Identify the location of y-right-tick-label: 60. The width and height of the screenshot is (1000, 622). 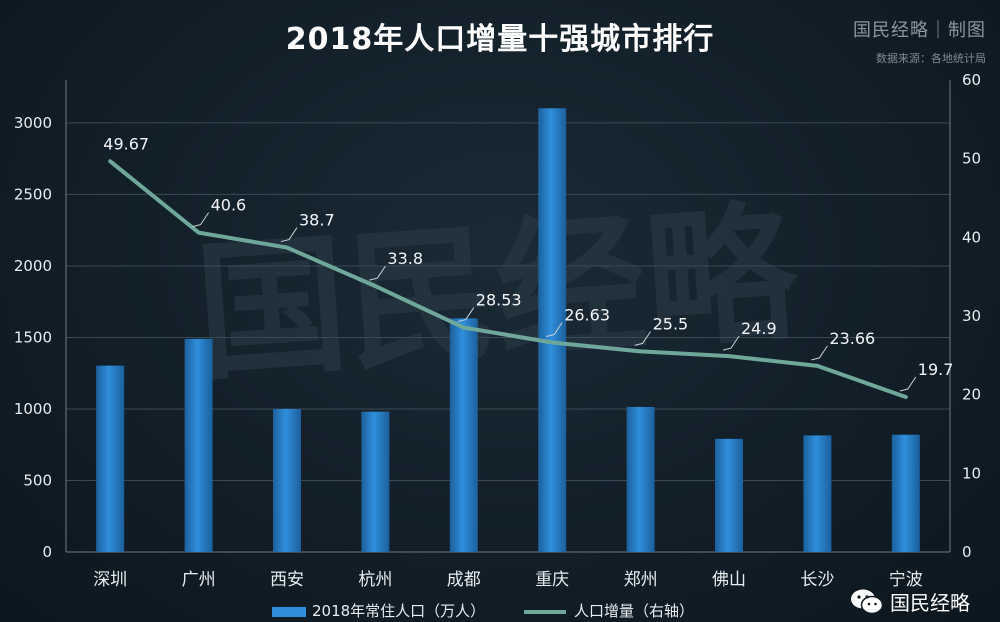
(971, 80).